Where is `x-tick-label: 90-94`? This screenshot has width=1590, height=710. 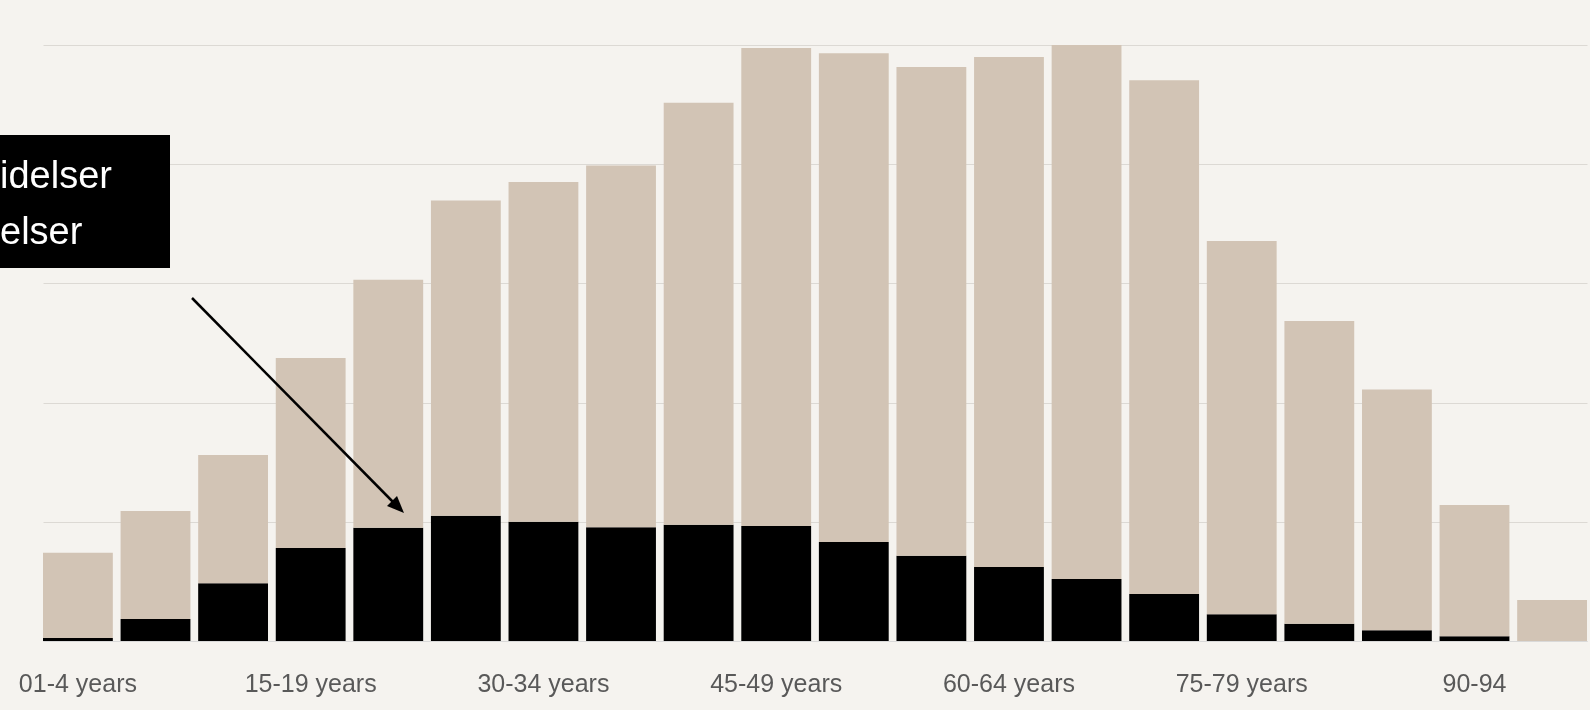
x-tick-label: 90-94 is located at coordinates (1474, 682).